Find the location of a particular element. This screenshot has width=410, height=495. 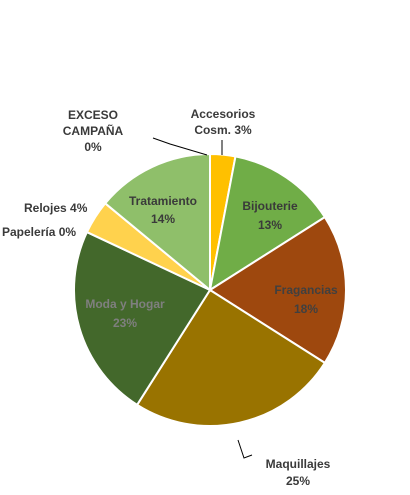

data-label-maquillajes: Maquillajes 25% is located at coordinates (298, 472).